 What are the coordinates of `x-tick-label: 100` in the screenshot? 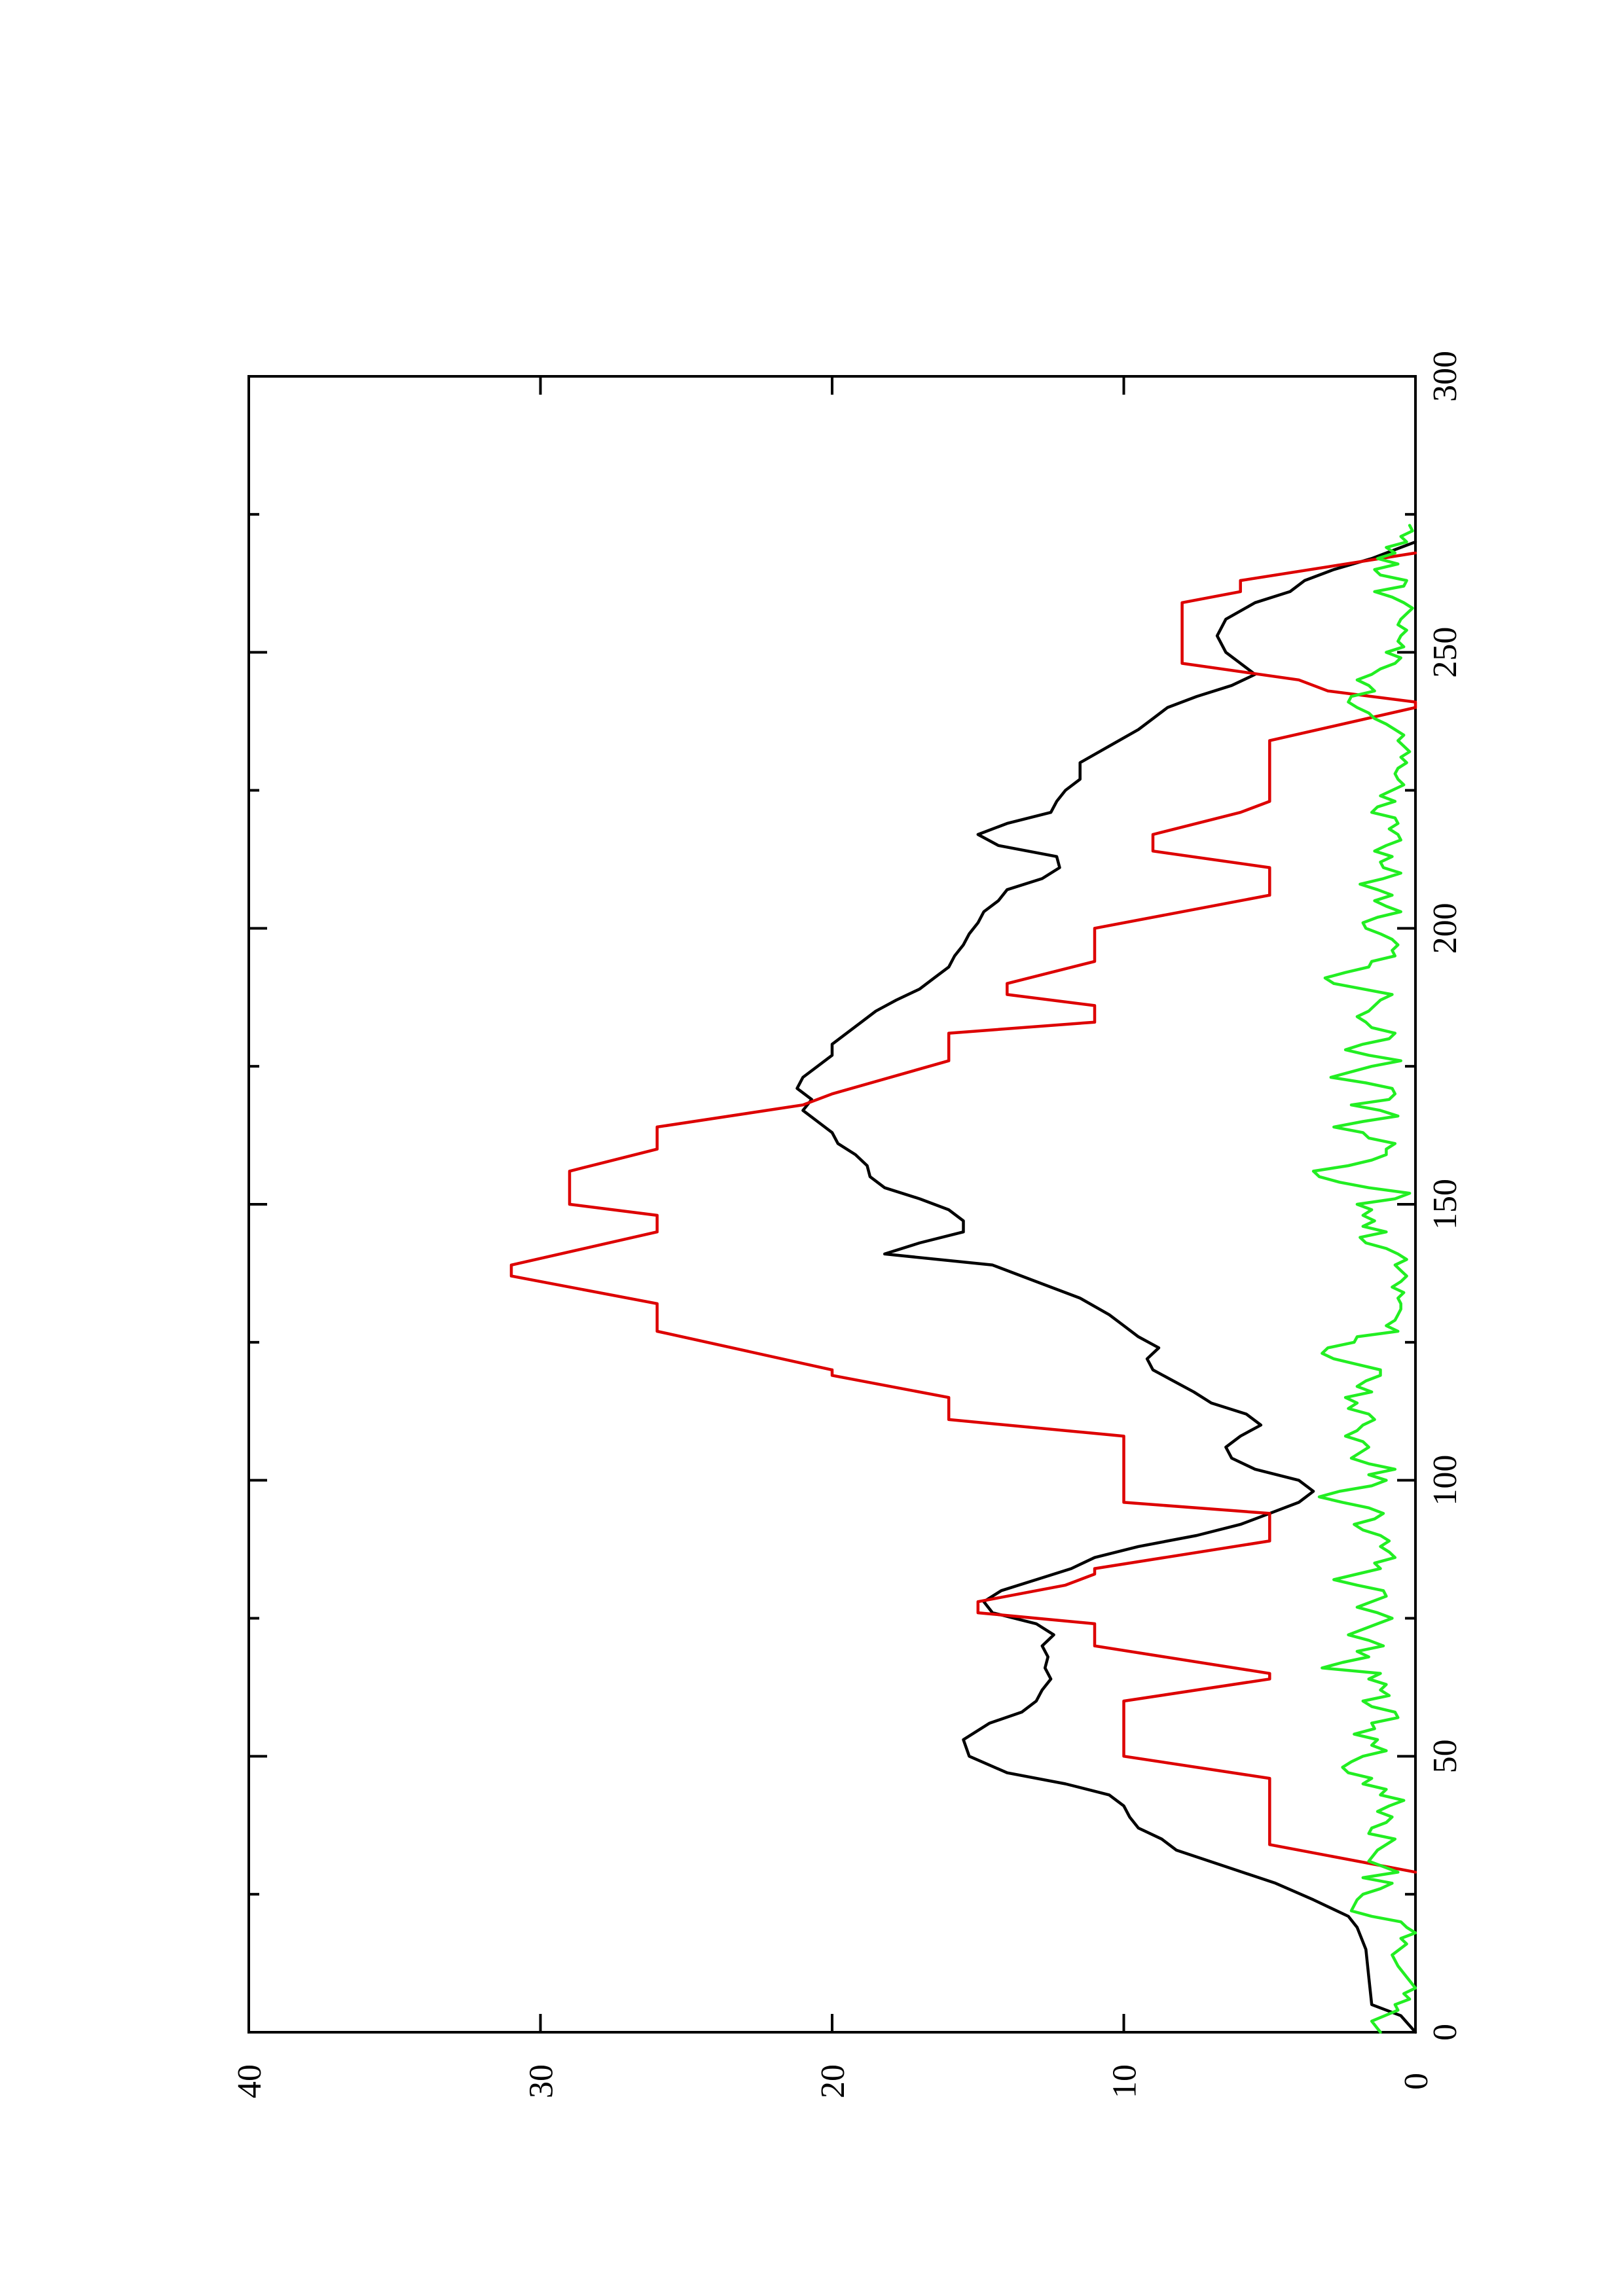 It's located at (1445, 1481).